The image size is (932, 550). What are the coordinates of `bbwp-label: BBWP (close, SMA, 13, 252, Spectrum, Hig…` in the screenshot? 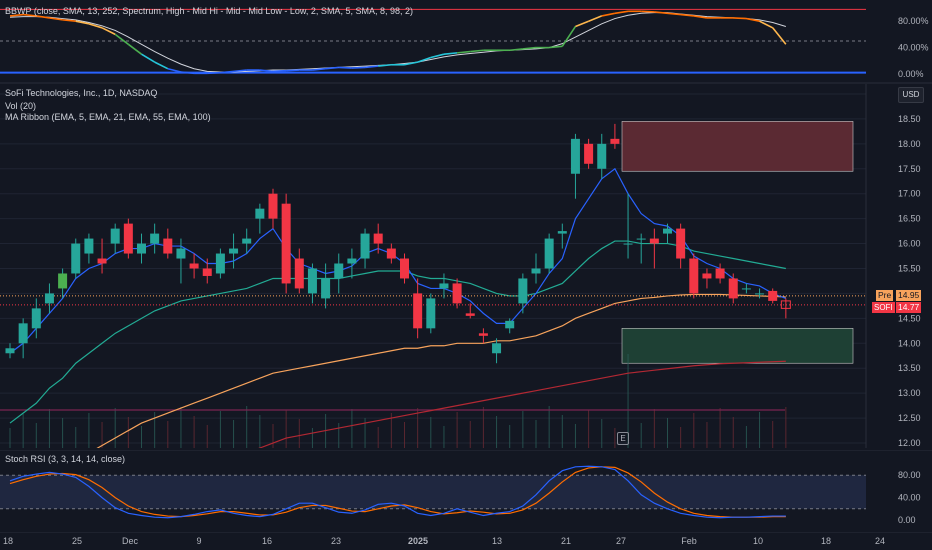 It's located at (209, 11).